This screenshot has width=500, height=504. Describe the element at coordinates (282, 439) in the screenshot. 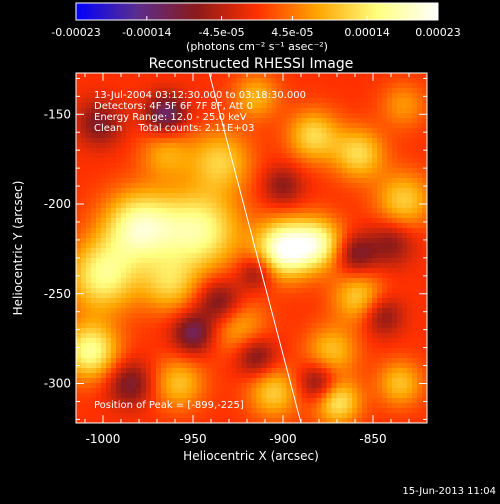

I see `x-tick-label: -900` at that location.